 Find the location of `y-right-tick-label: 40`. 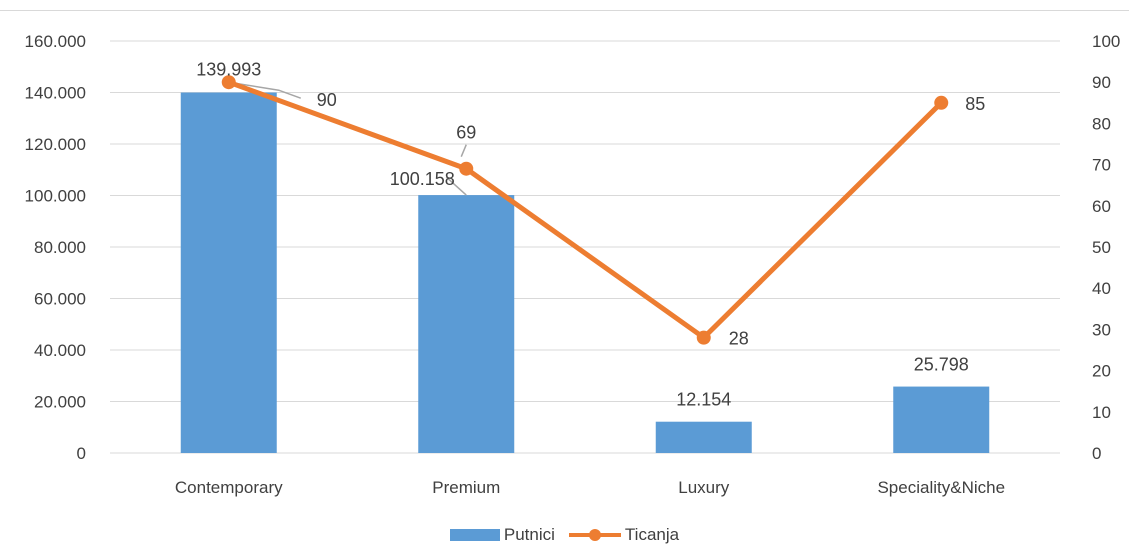

y-right-tick-label: 40 is located at coordinates (1101, 288).